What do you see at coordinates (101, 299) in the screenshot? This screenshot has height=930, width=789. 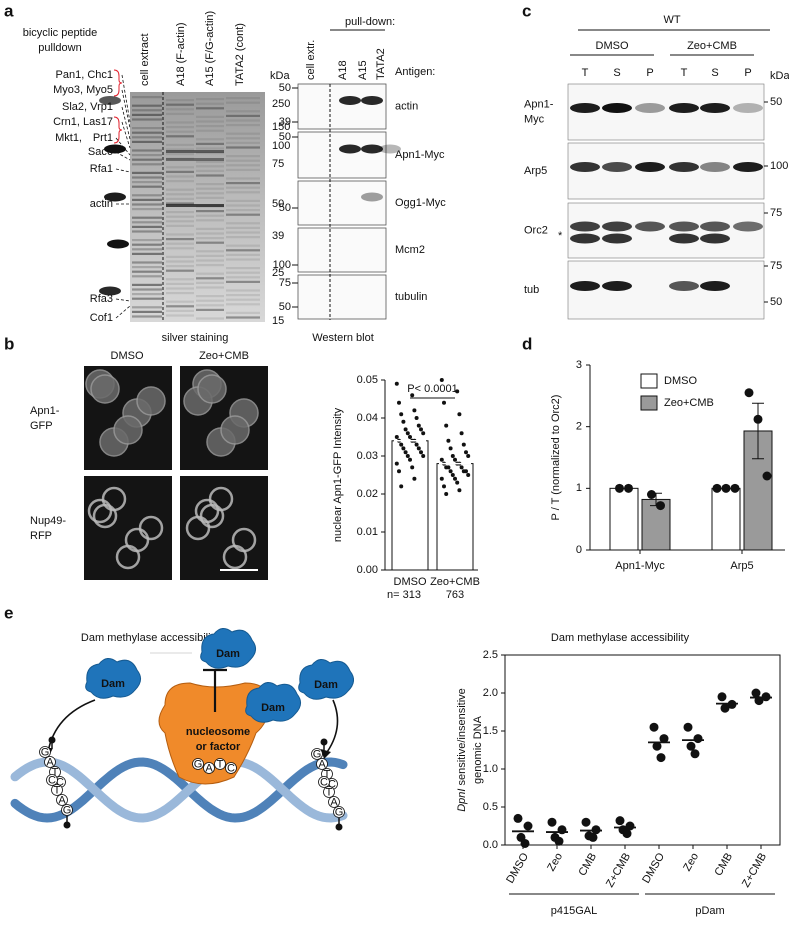 I see `protein-label: Rfa3` at bounding box center [101, 299].